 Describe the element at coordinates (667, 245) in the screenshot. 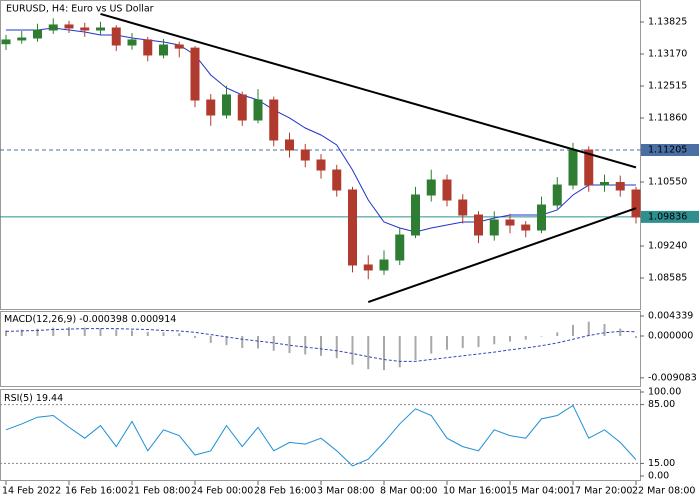

I see `y-tick-label: 1.09240` at that location.